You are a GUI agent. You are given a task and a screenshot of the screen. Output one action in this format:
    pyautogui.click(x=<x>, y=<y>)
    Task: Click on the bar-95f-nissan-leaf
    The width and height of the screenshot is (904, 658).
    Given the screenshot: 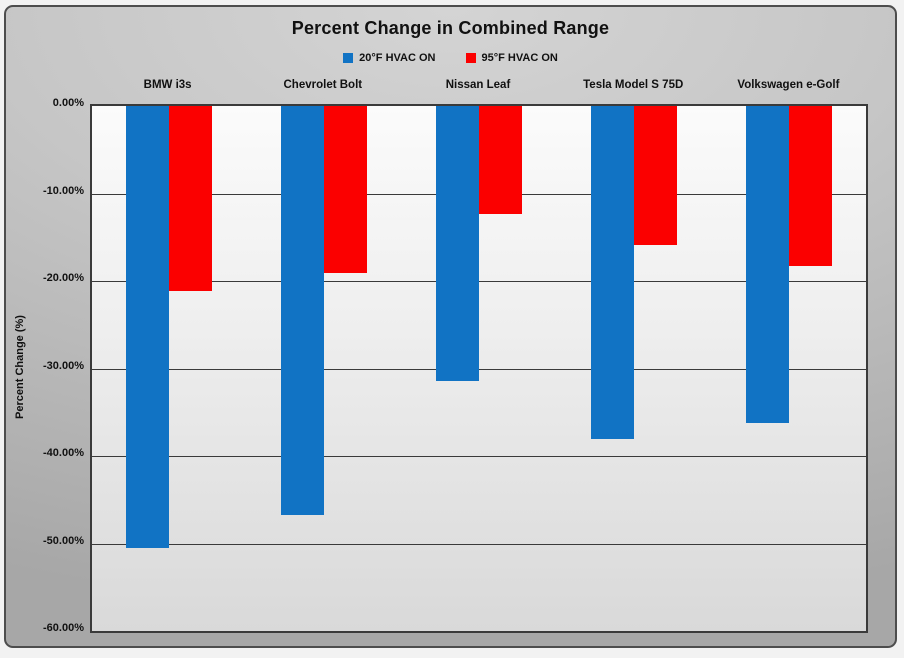 What is the action you would take?
    pyautogui.click(x=500, y=160)
    